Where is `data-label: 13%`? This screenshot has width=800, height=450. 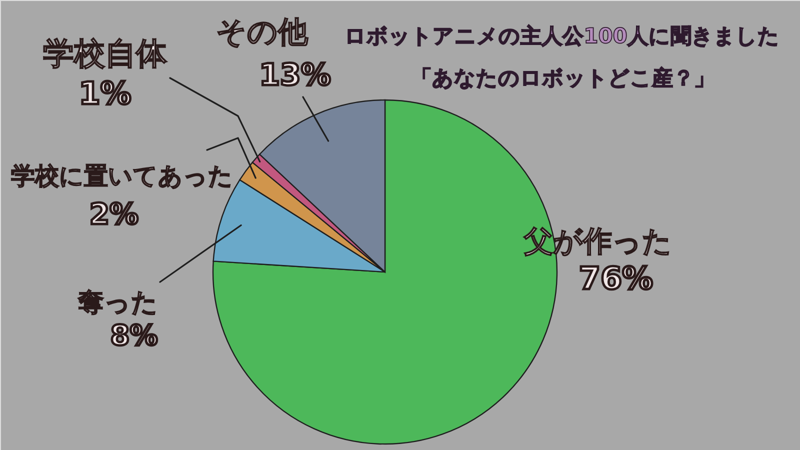
data-label: 13% is located at coordinates (295, 75).